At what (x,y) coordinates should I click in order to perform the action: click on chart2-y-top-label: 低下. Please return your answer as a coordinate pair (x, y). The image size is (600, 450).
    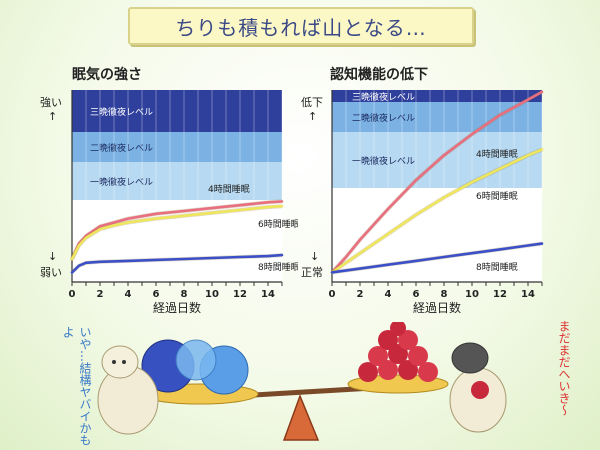
    Looking at the image, I should click on (312, 102).